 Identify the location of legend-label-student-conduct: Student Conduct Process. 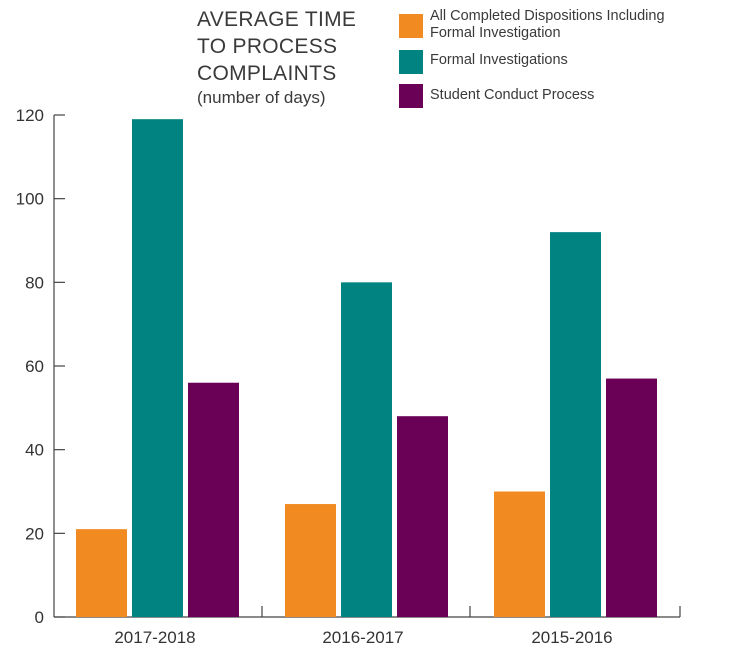
(512, 95).